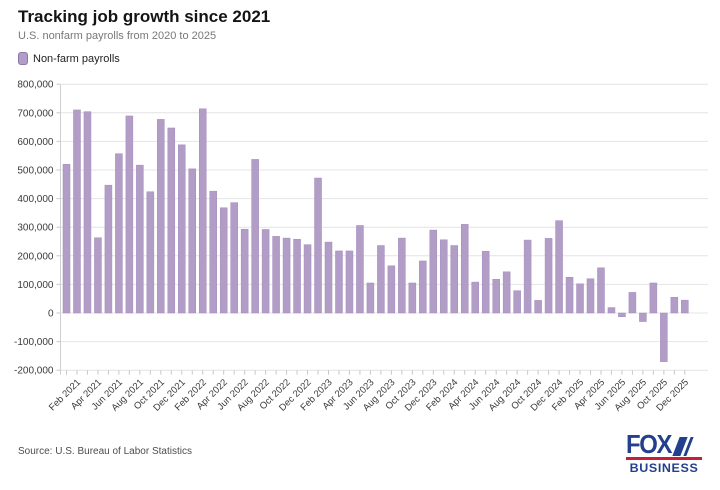 Image resolution: width=720 pixels, height=490 pixels. What do you see at coordinates (649, 444) in the screenshot?
I see `fox-logo-text: FOX` at bounding box center [649, 444].